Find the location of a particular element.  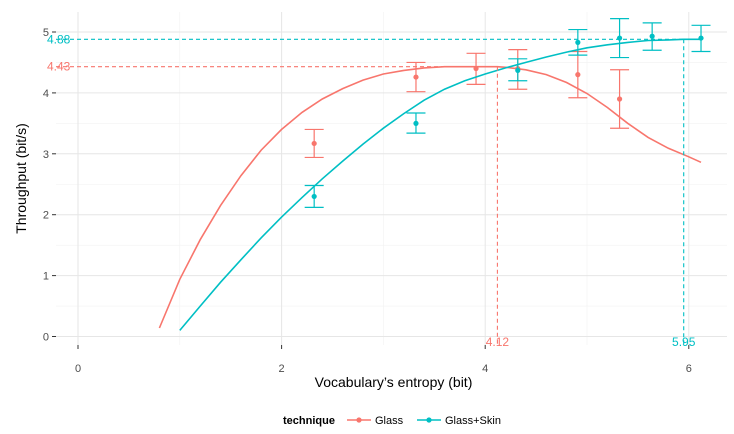

y-tick-label: 3 is located at coordinates (46, 155).